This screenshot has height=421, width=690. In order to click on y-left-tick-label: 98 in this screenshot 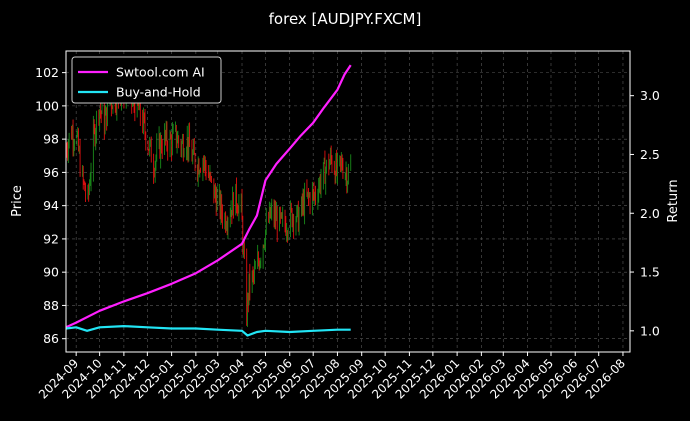, I will do `click(51, 139)`.